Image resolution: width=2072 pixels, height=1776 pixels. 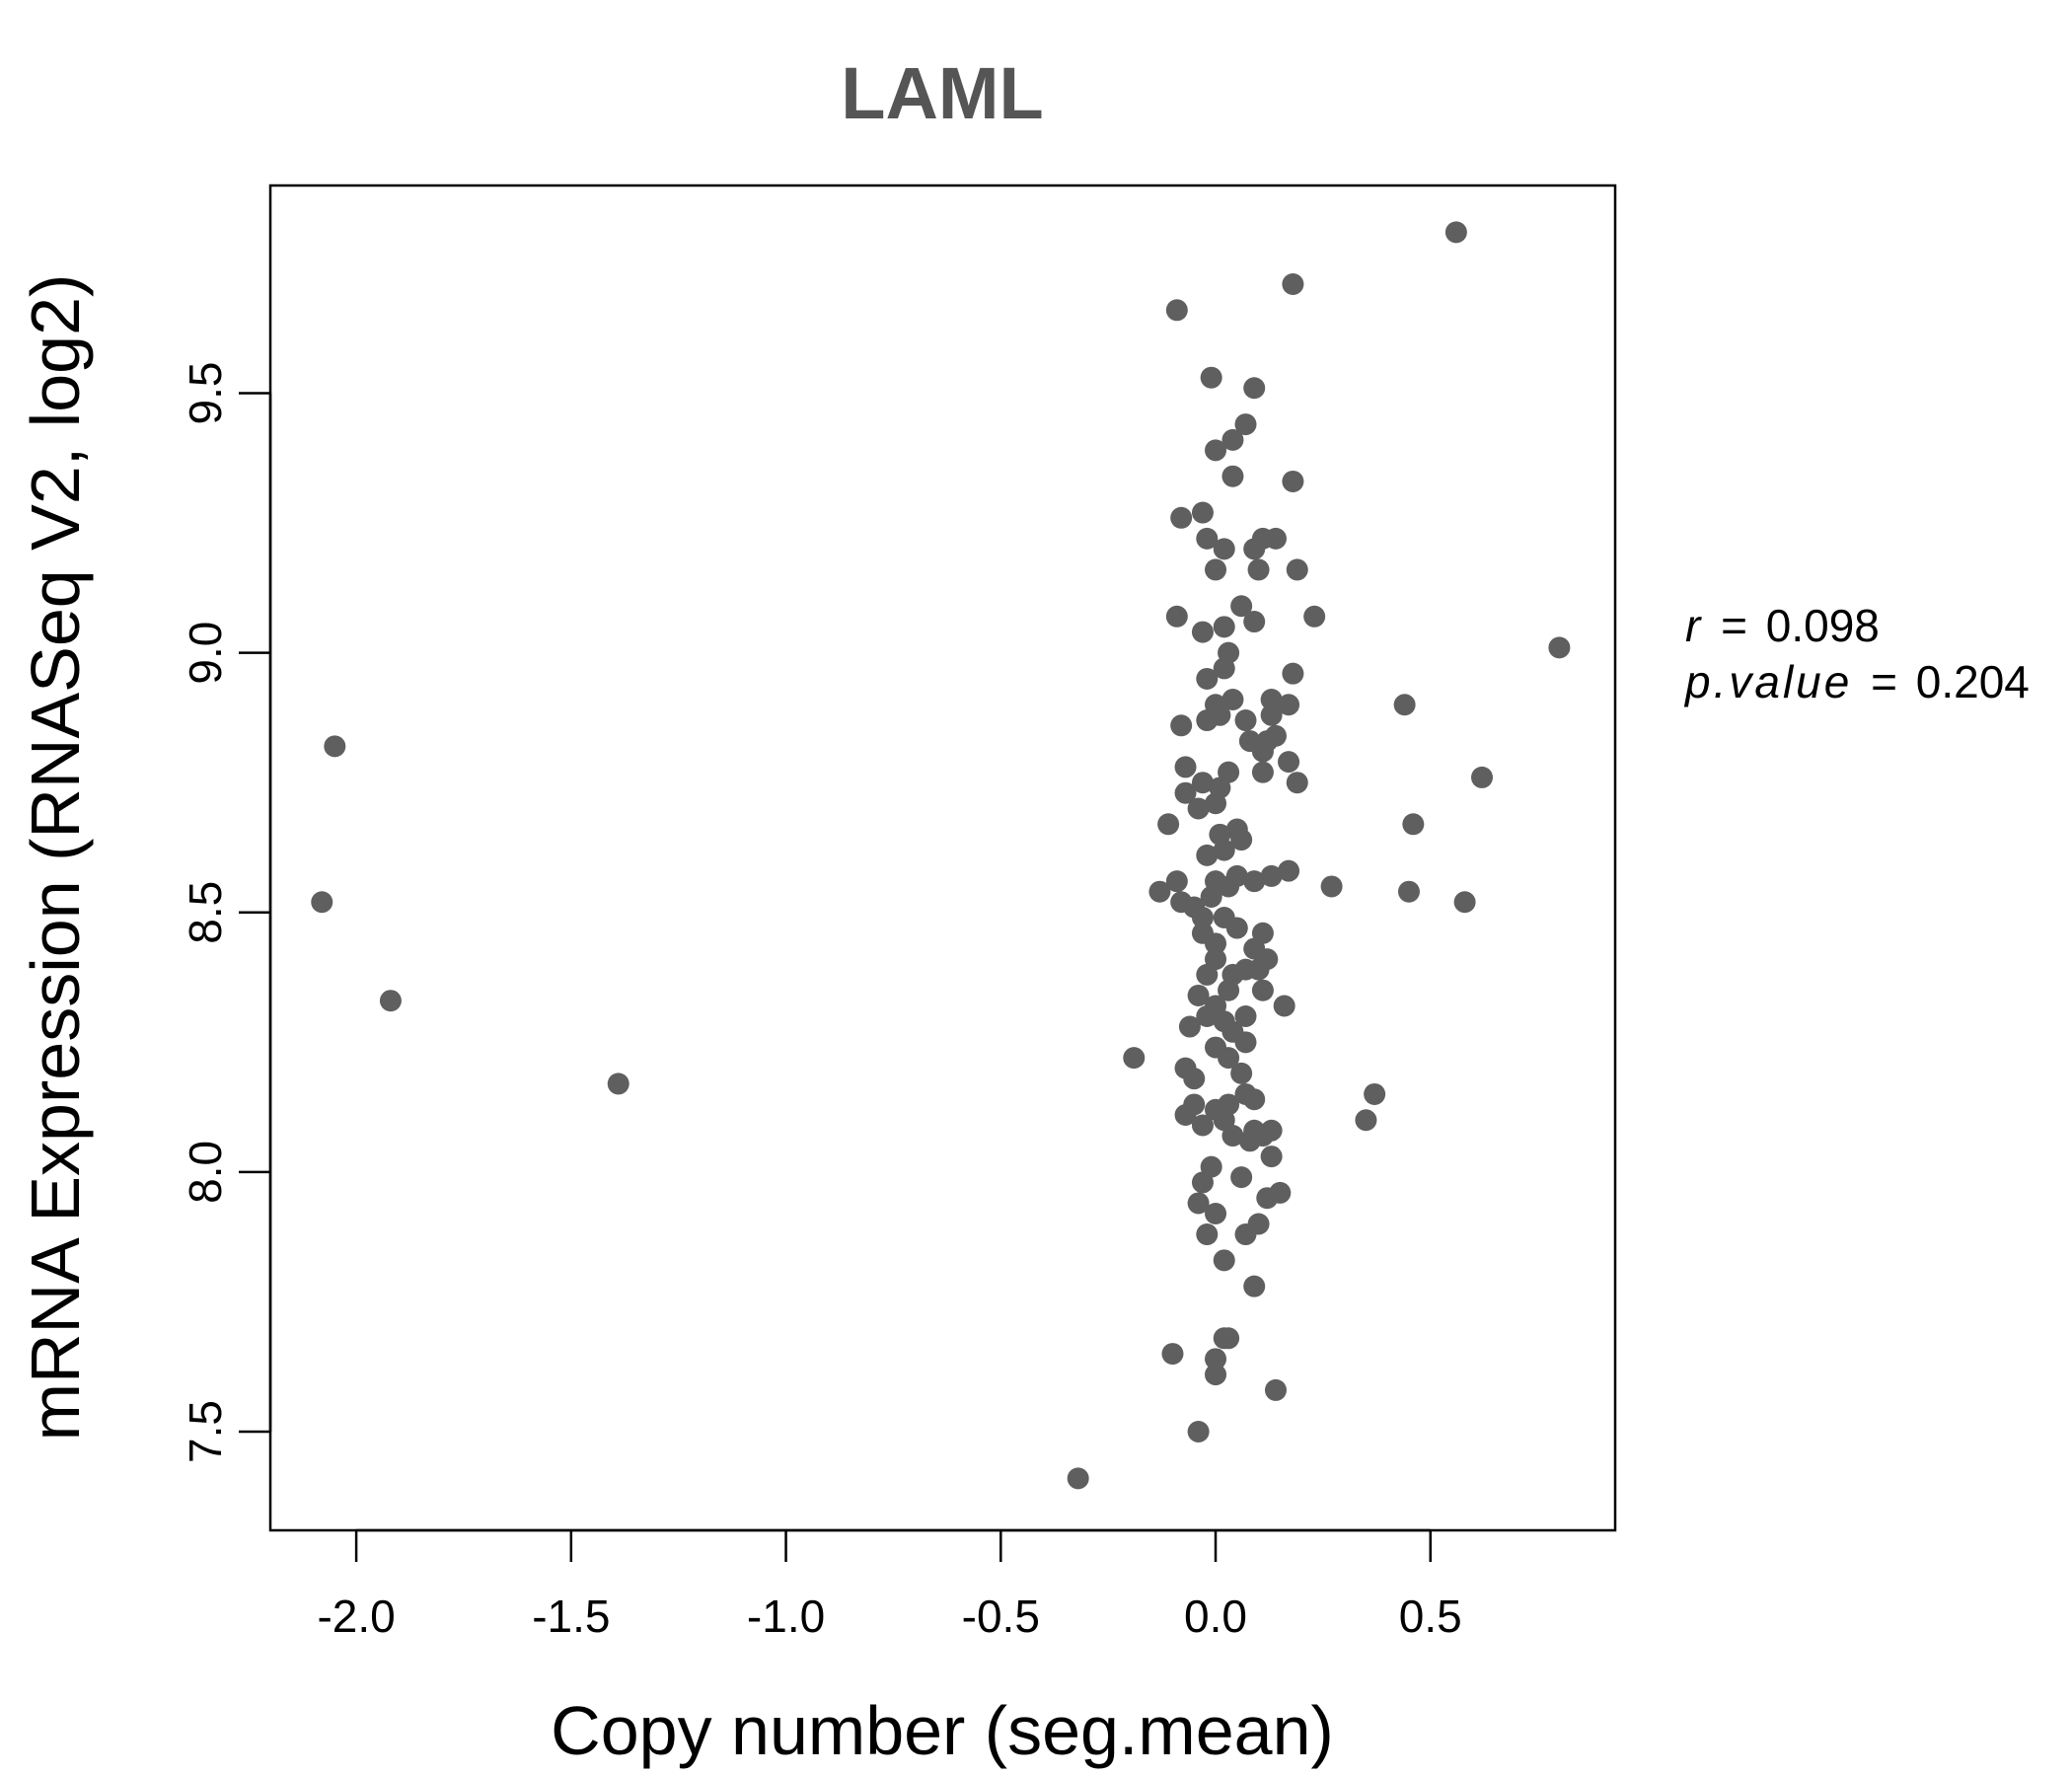 I want to click on chart-title: LAML, so click(x=943, y=93).